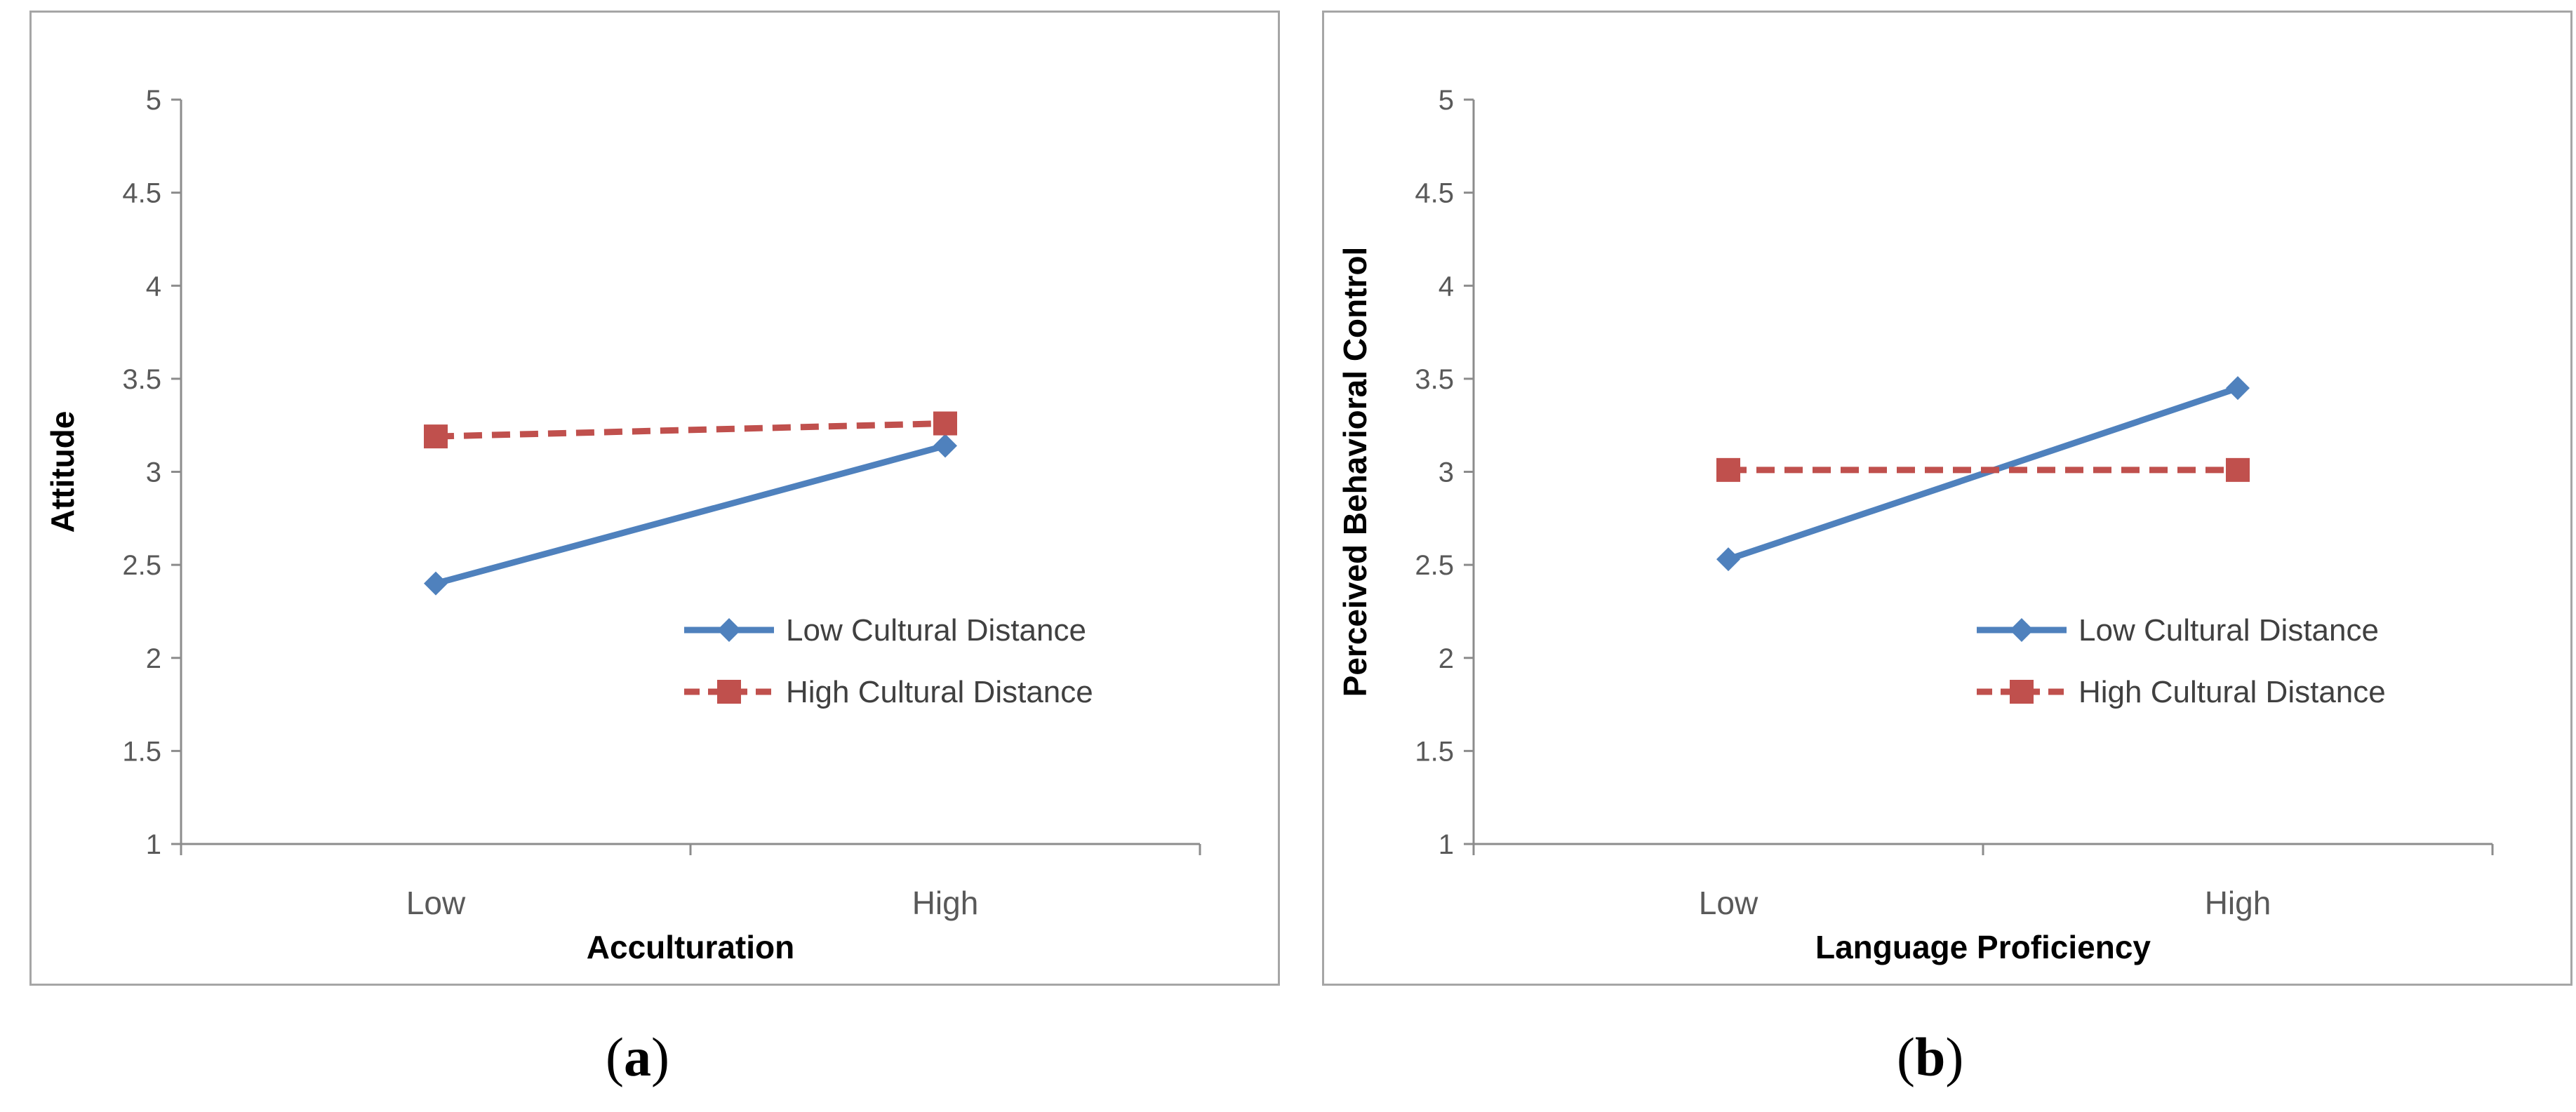 This screenshot has width=2576, height=1112. What do you see at coordinates (939, 692) in the screenshot?
I see `chart-a-legend-high-cd-label: High Cultural Distance` at bounding box center [939, 692].